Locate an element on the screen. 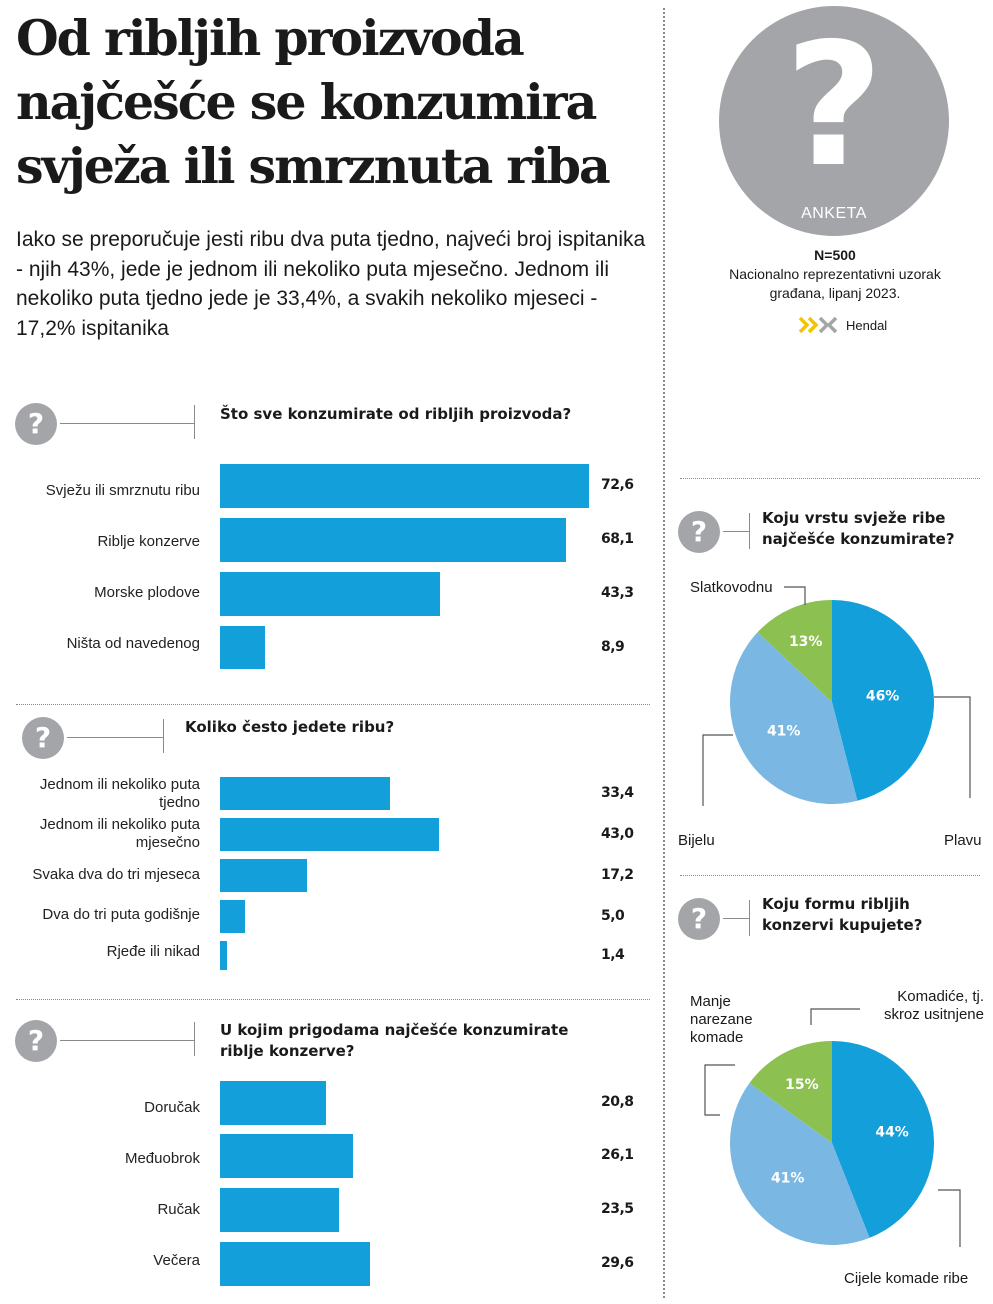 The width and height of the screenshot is (993, 1304). survey-badge-label: ANKETA is located at coordinates (834, 213).